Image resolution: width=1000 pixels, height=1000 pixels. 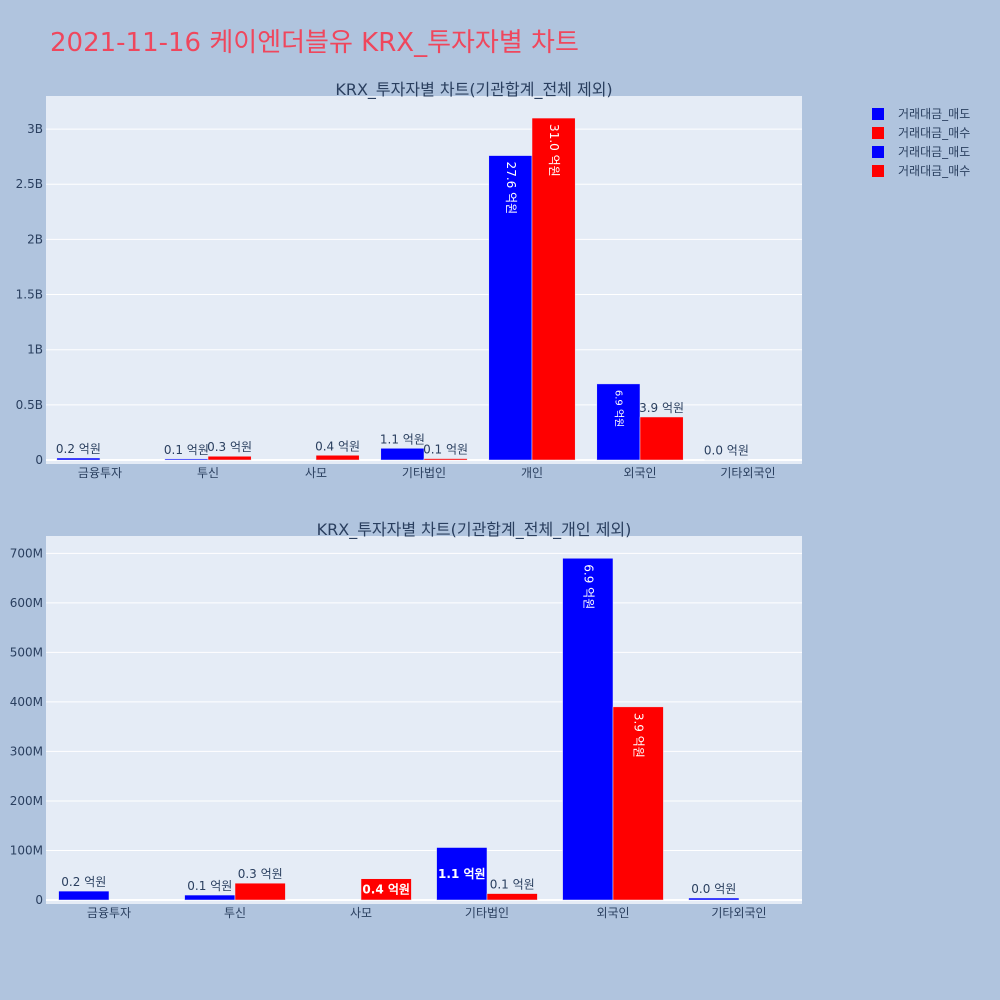 What do you see at coordinates (29, 184) in the screenshot?
I see `y-tick-label: 2.5B` at bounding box center [29, 184].